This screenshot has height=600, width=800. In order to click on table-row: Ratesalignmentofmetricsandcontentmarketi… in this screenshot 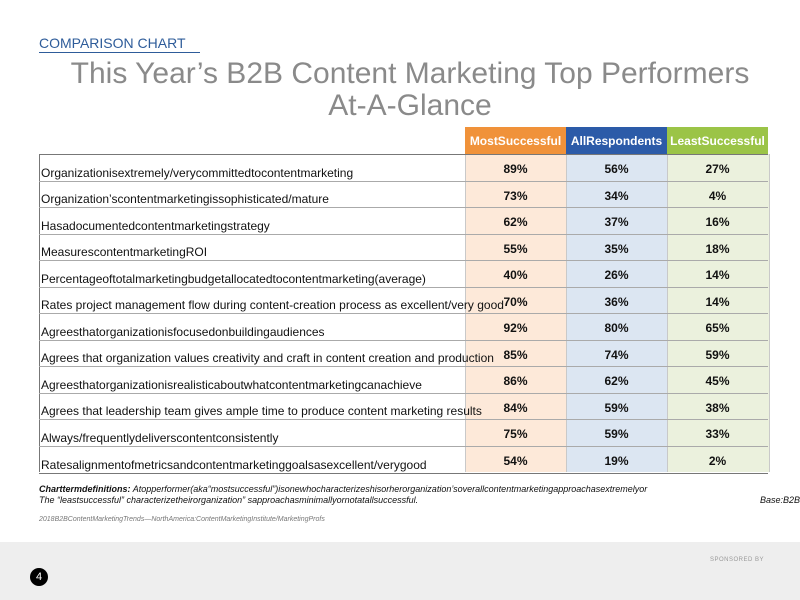, I will do `click(403, 460)`.